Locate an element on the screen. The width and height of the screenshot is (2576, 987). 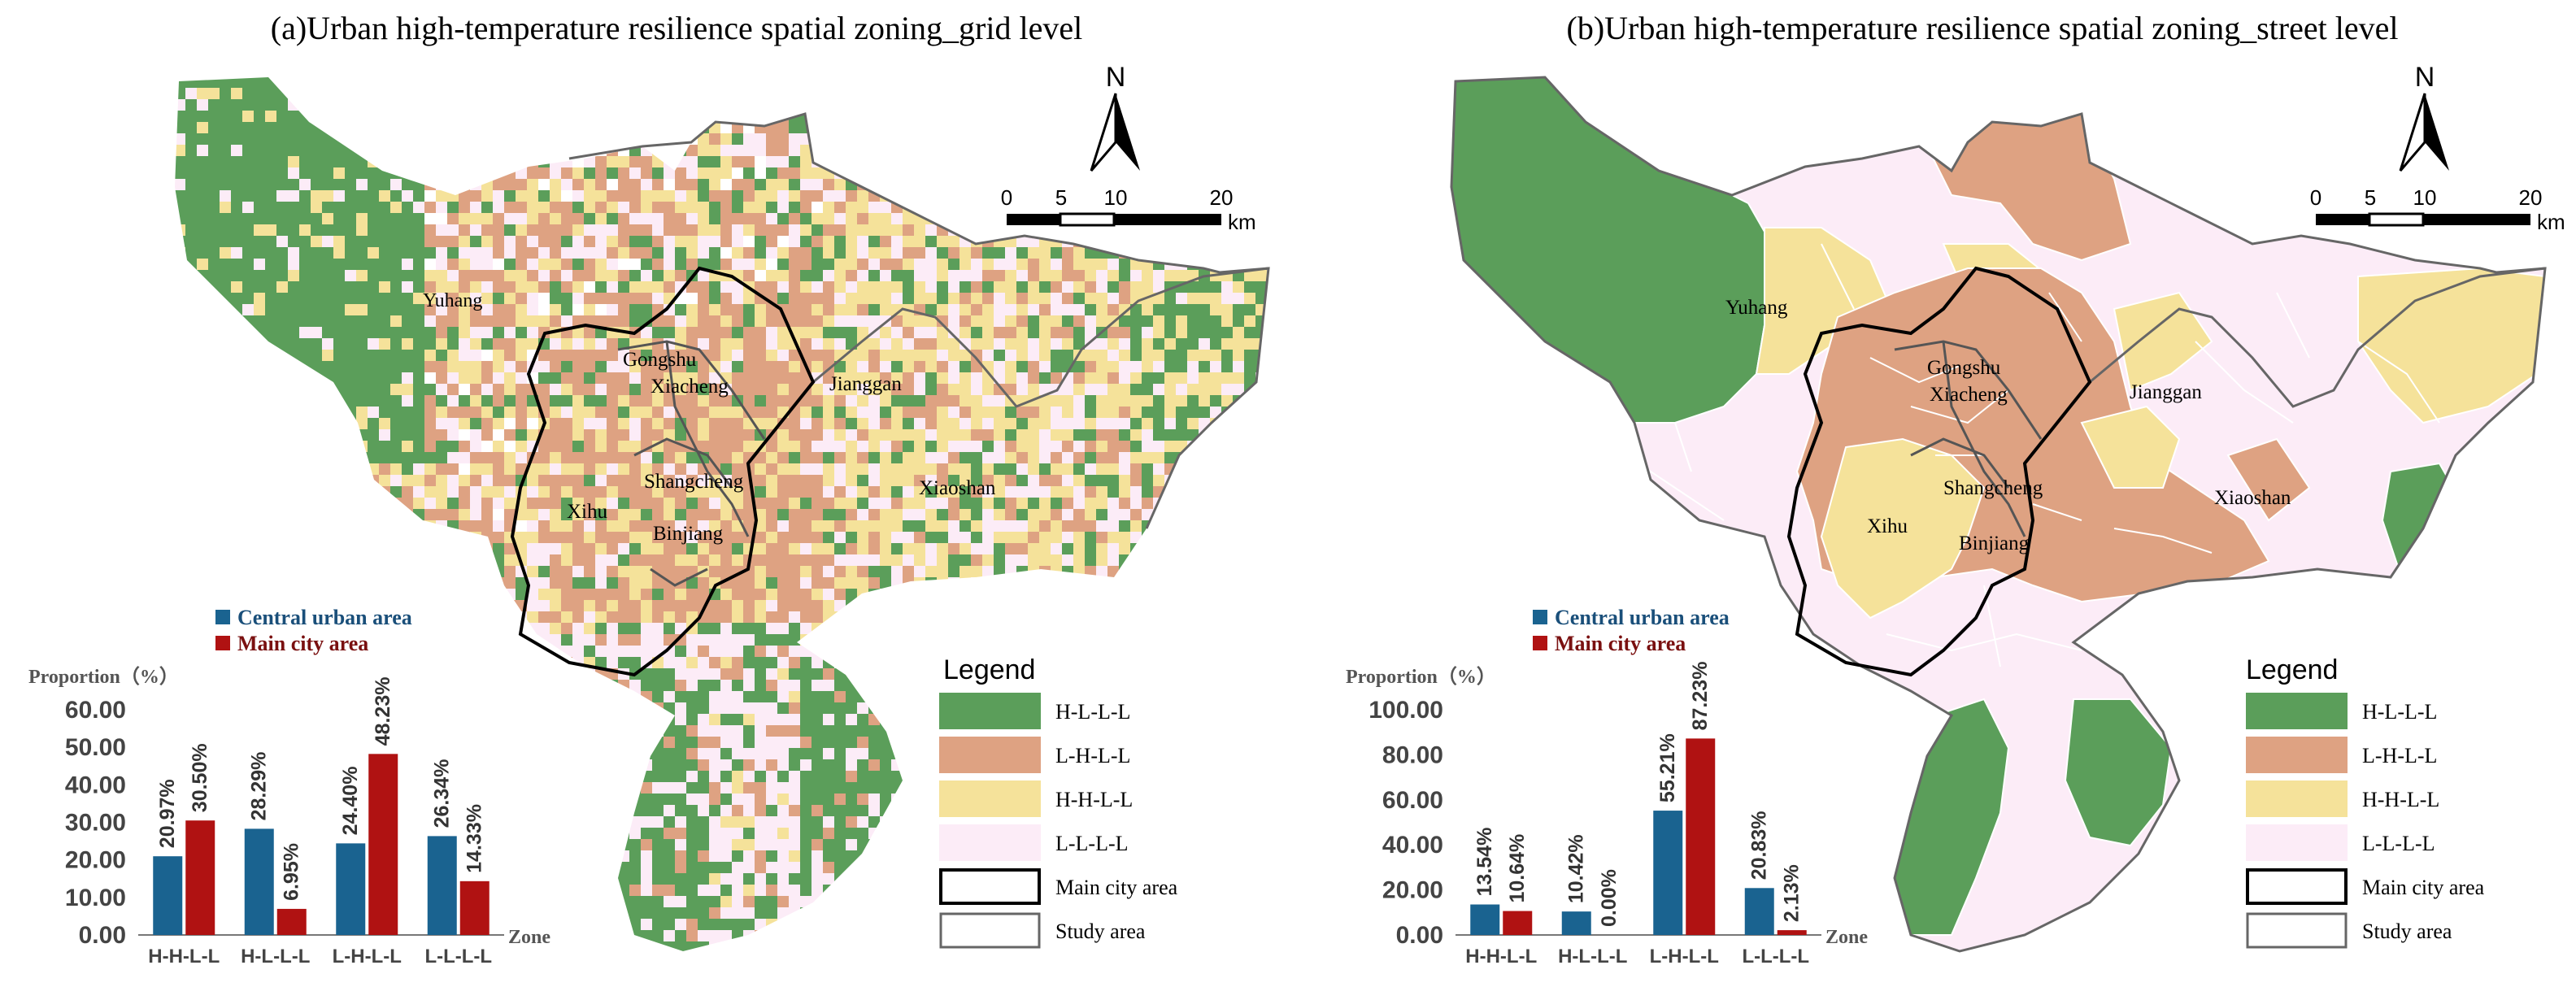
legend-label-hhll: H-H-L-L is located at coordinates (1094, 799).